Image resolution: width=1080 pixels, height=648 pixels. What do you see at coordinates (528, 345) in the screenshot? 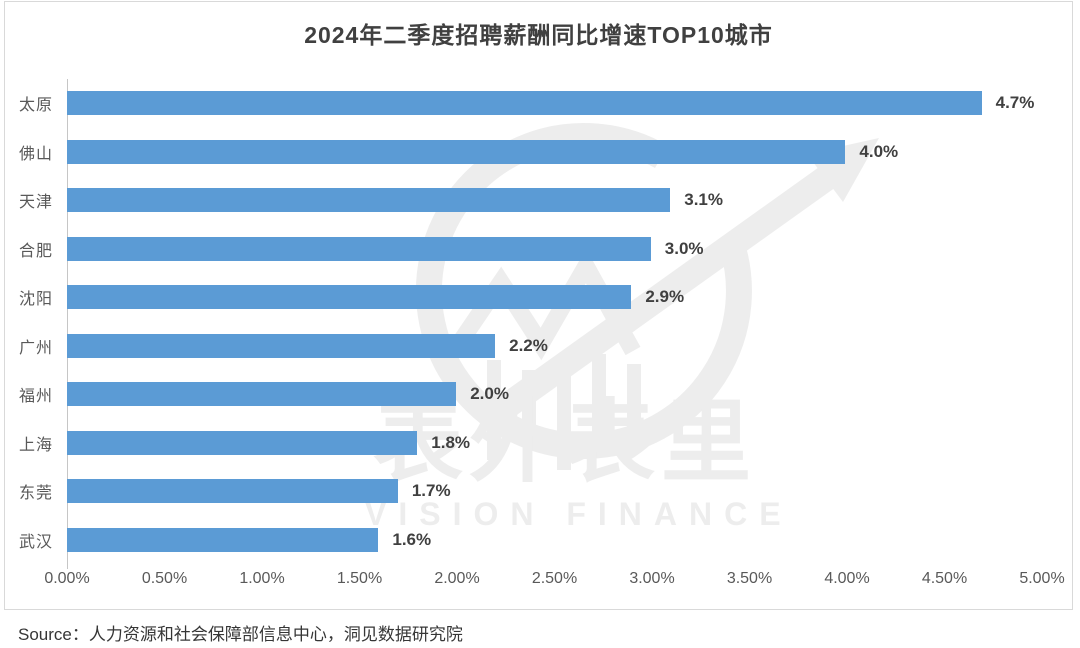
I see `value-label: 2.2%` at bounding box center [528, 345].